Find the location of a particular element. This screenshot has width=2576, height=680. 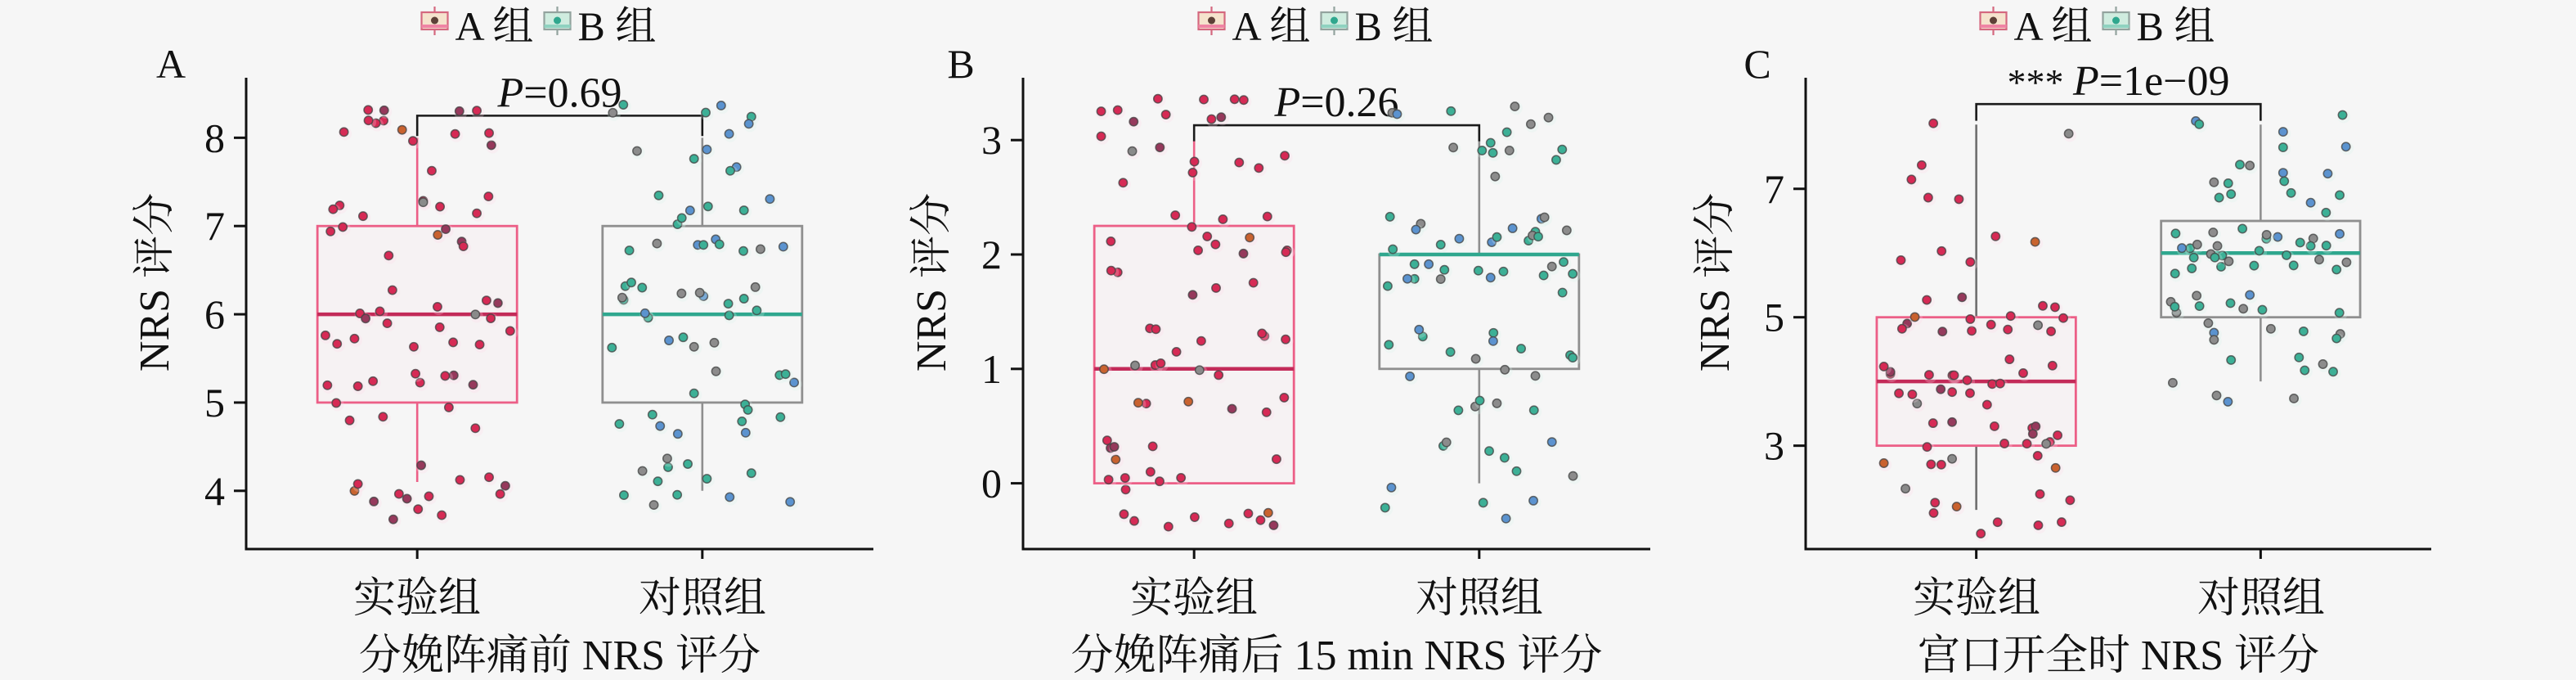

y-tick-label: 2 is located at coordinates (991, 255).